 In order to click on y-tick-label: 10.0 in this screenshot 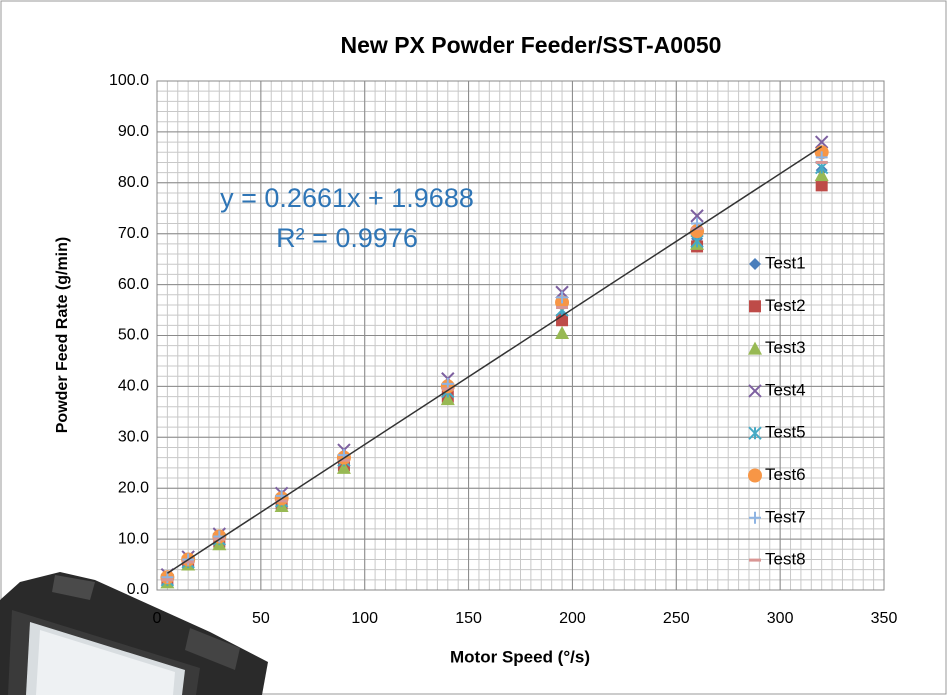, I will do `click(133, 538)`.